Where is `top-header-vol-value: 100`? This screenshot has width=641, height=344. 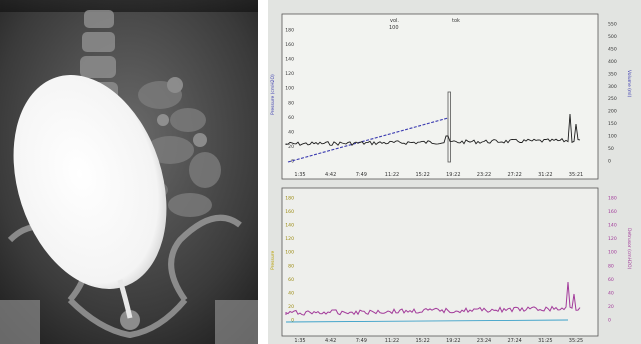 top-header-vol-value: 100 is located at coordinates (394, 28).